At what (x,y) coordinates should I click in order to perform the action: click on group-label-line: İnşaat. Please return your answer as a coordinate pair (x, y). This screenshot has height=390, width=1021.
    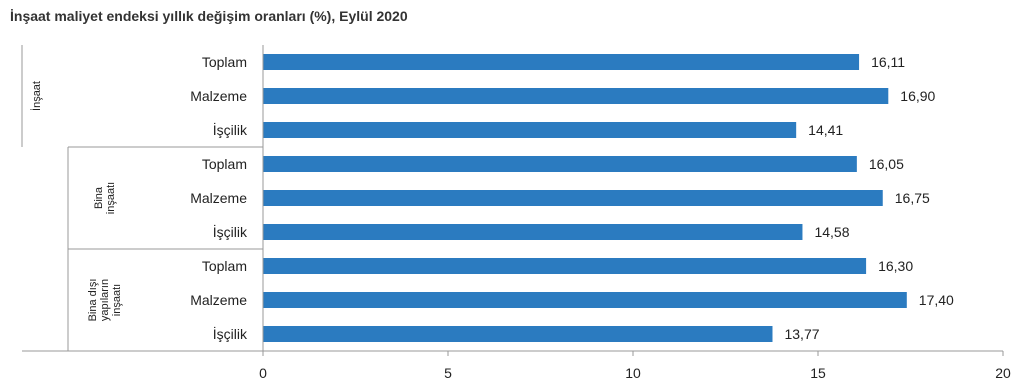
    Looking at the image, I should click on (36, 96).